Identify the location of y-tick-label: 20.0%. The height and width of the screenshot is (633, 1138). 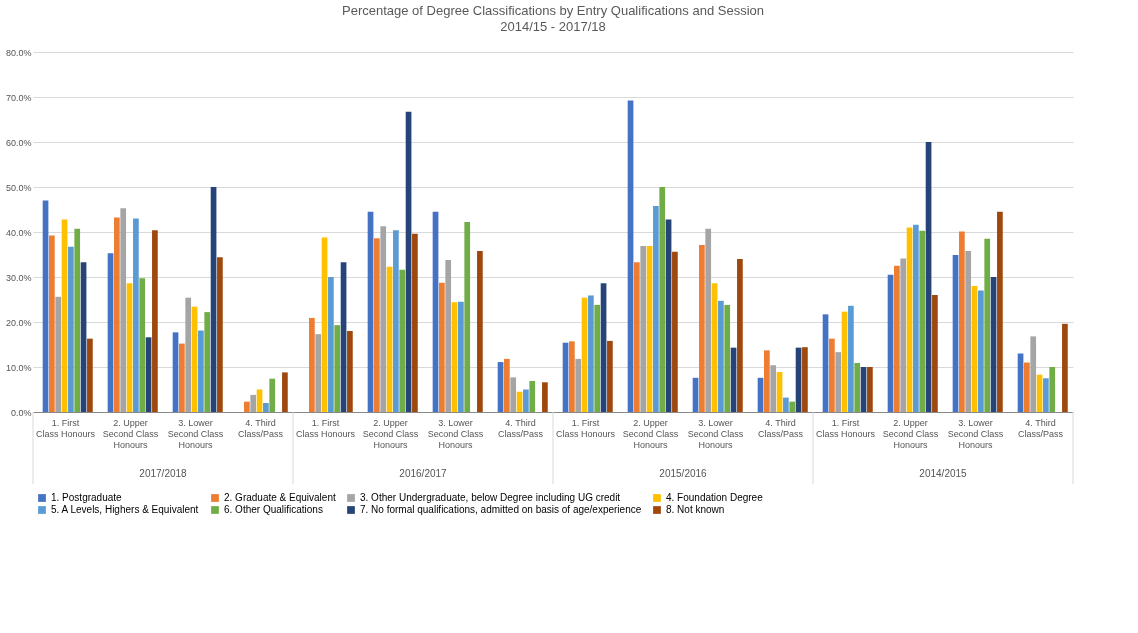
(18, 322).